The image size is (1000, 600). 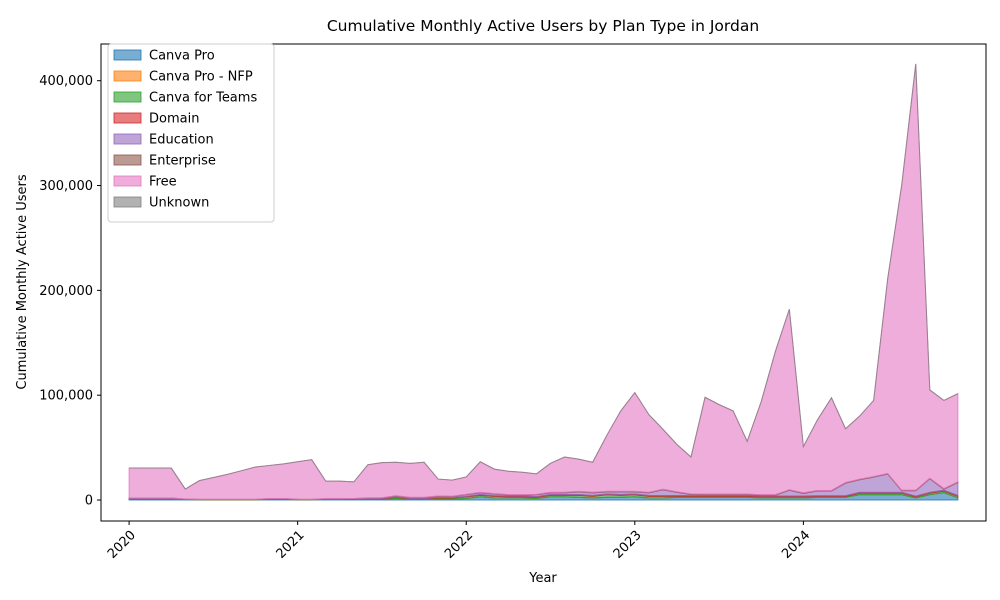 I want to click on legend-label: Domain, so click(x=174, y=119).